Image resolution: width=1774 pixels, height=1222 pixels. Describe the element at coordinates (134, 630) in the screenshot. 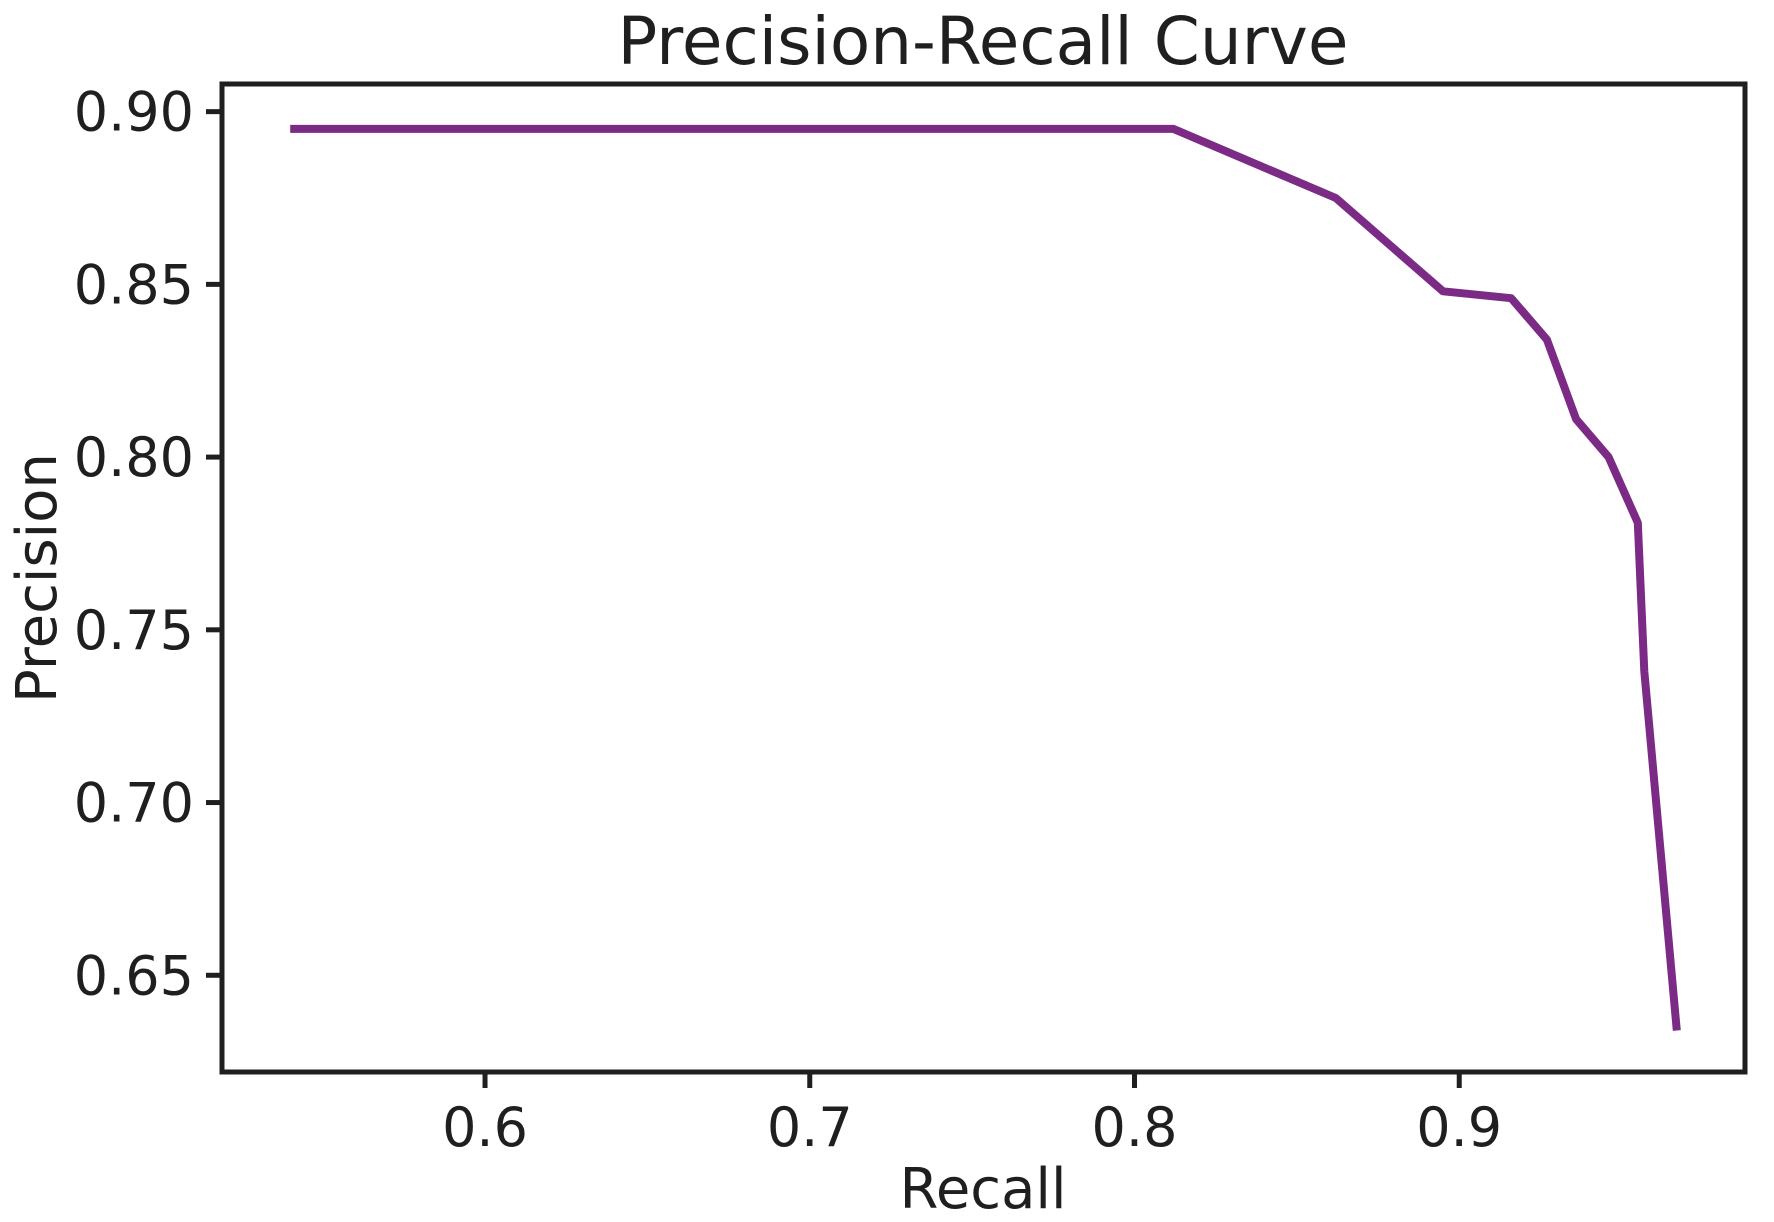

I see `y-tick-label: 0.75` at that location.